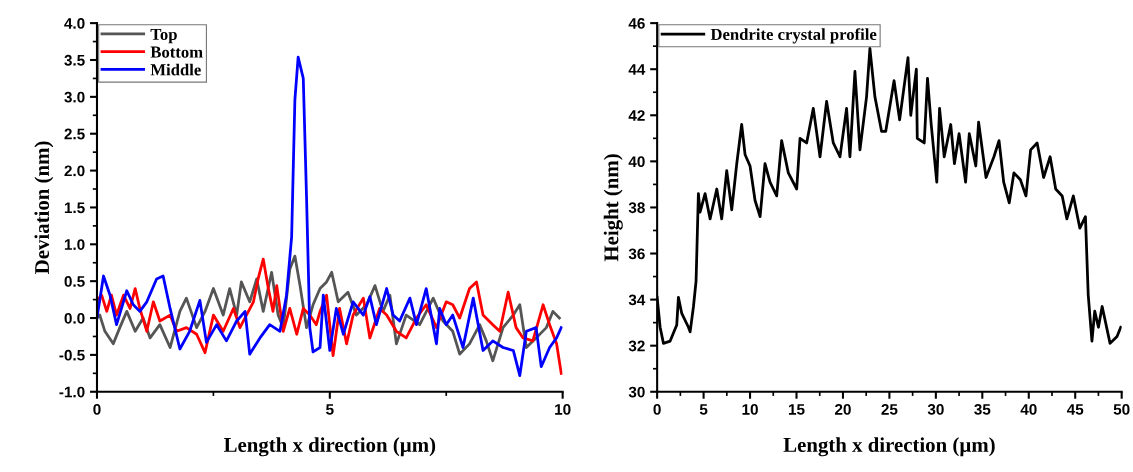  Describe the element at coordinates (636, 208) in the screenshot. I see `y-tick-label: 38` at that location.